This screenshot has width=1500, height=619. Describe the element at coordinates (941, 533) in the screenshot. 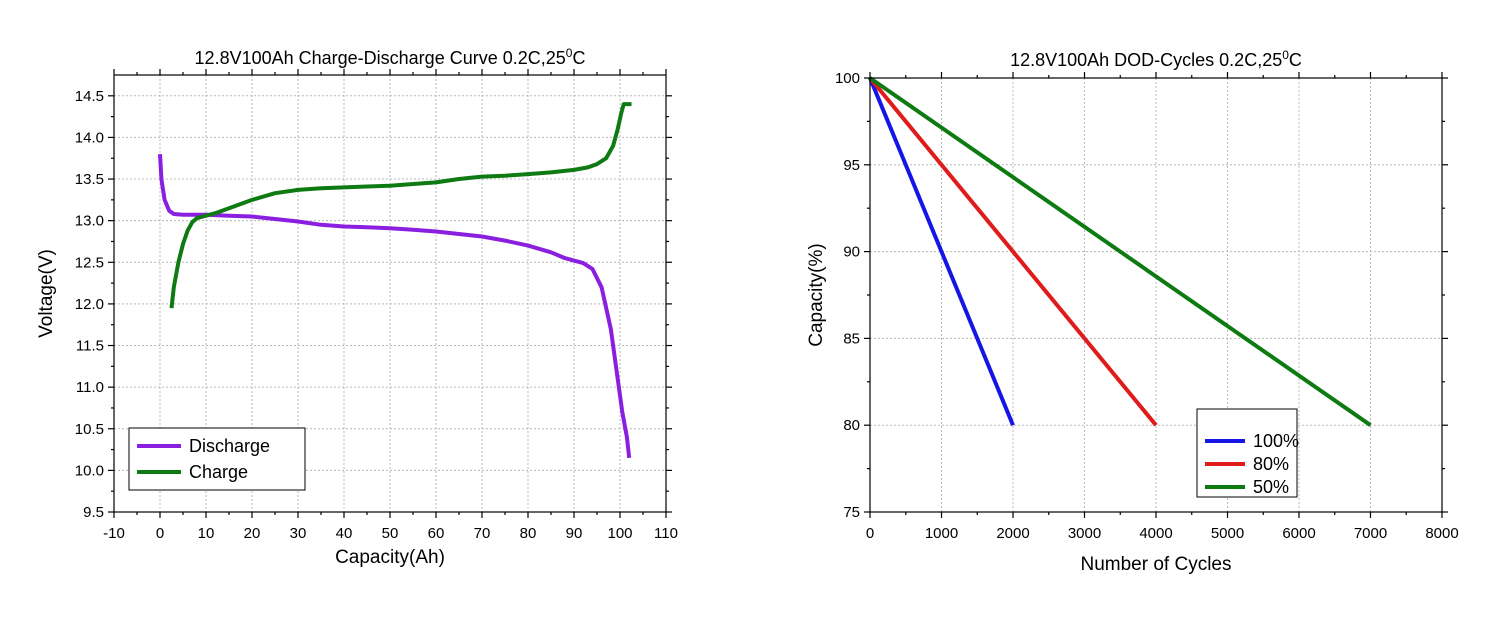

I see `x-tick-label: 1000` at that location.